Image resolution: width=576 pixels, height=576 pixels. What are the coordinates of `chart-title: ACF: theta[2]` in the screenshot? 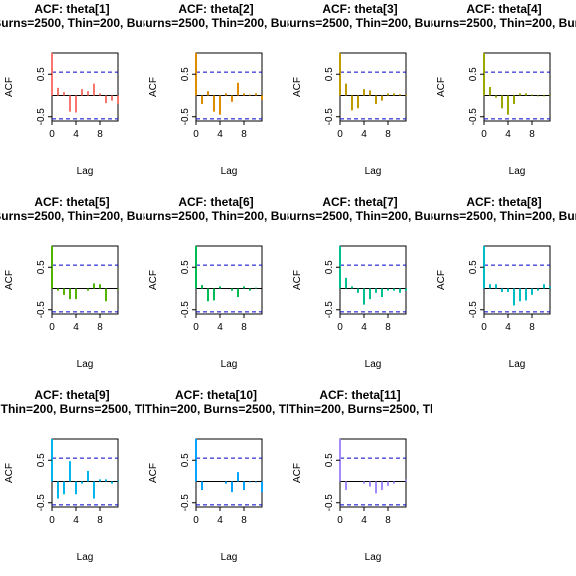 It's located at (215, 9).